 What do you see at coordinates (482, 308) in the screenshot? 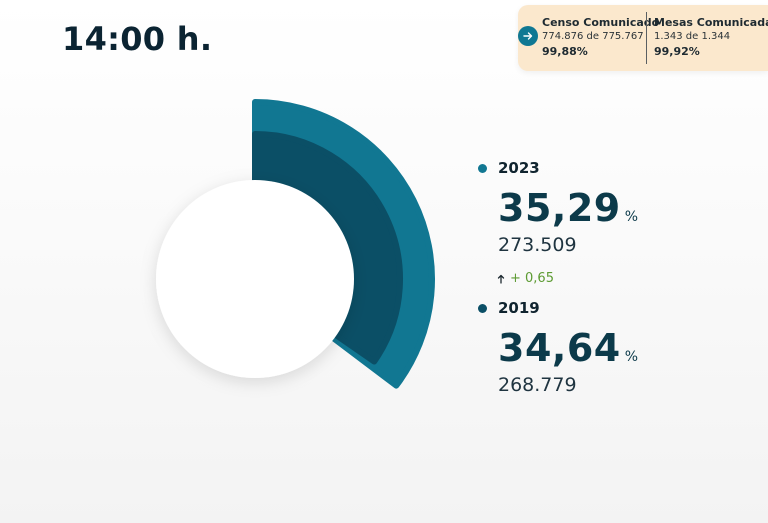
I see `legend-dot-2019` at bounding box center [482, 308].